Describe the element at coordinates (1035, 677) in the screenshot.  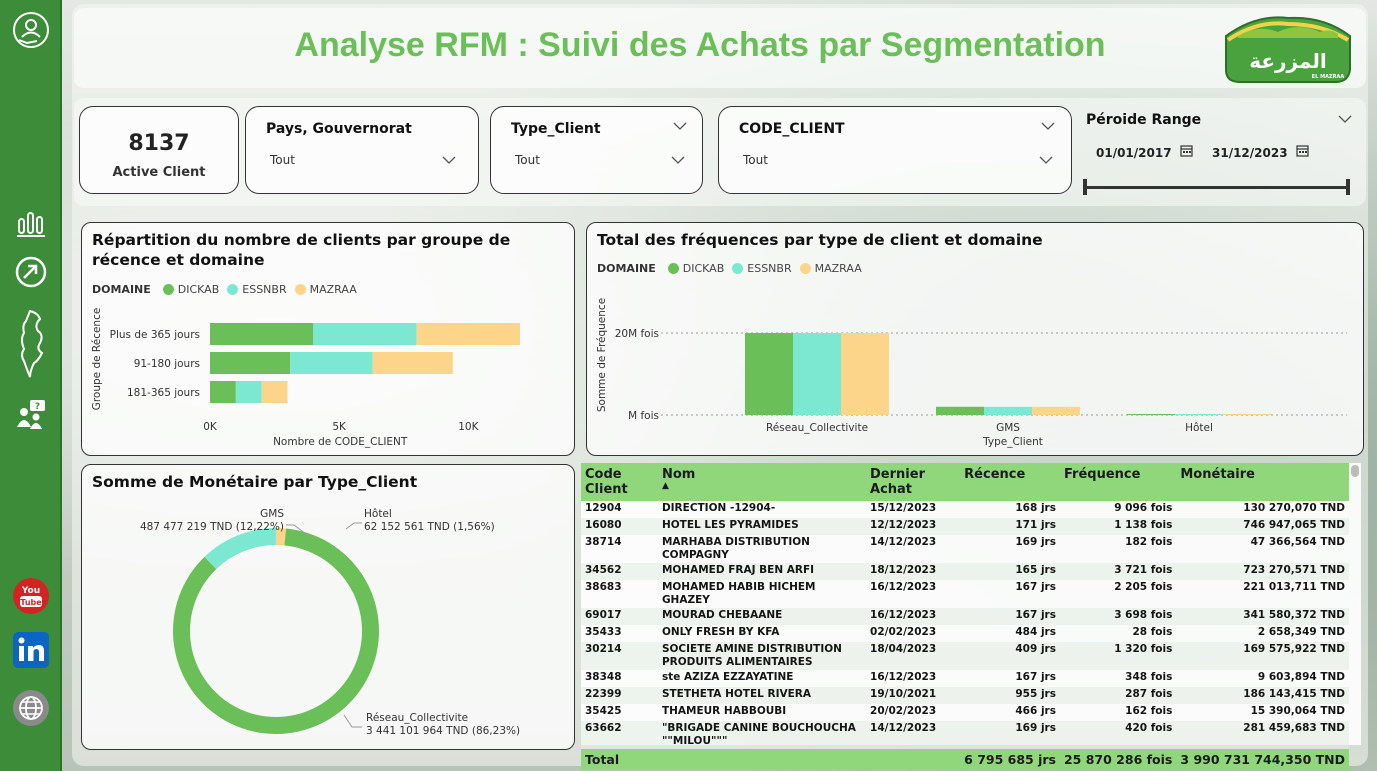
I see `table-cell: 167 jrs` at that location.